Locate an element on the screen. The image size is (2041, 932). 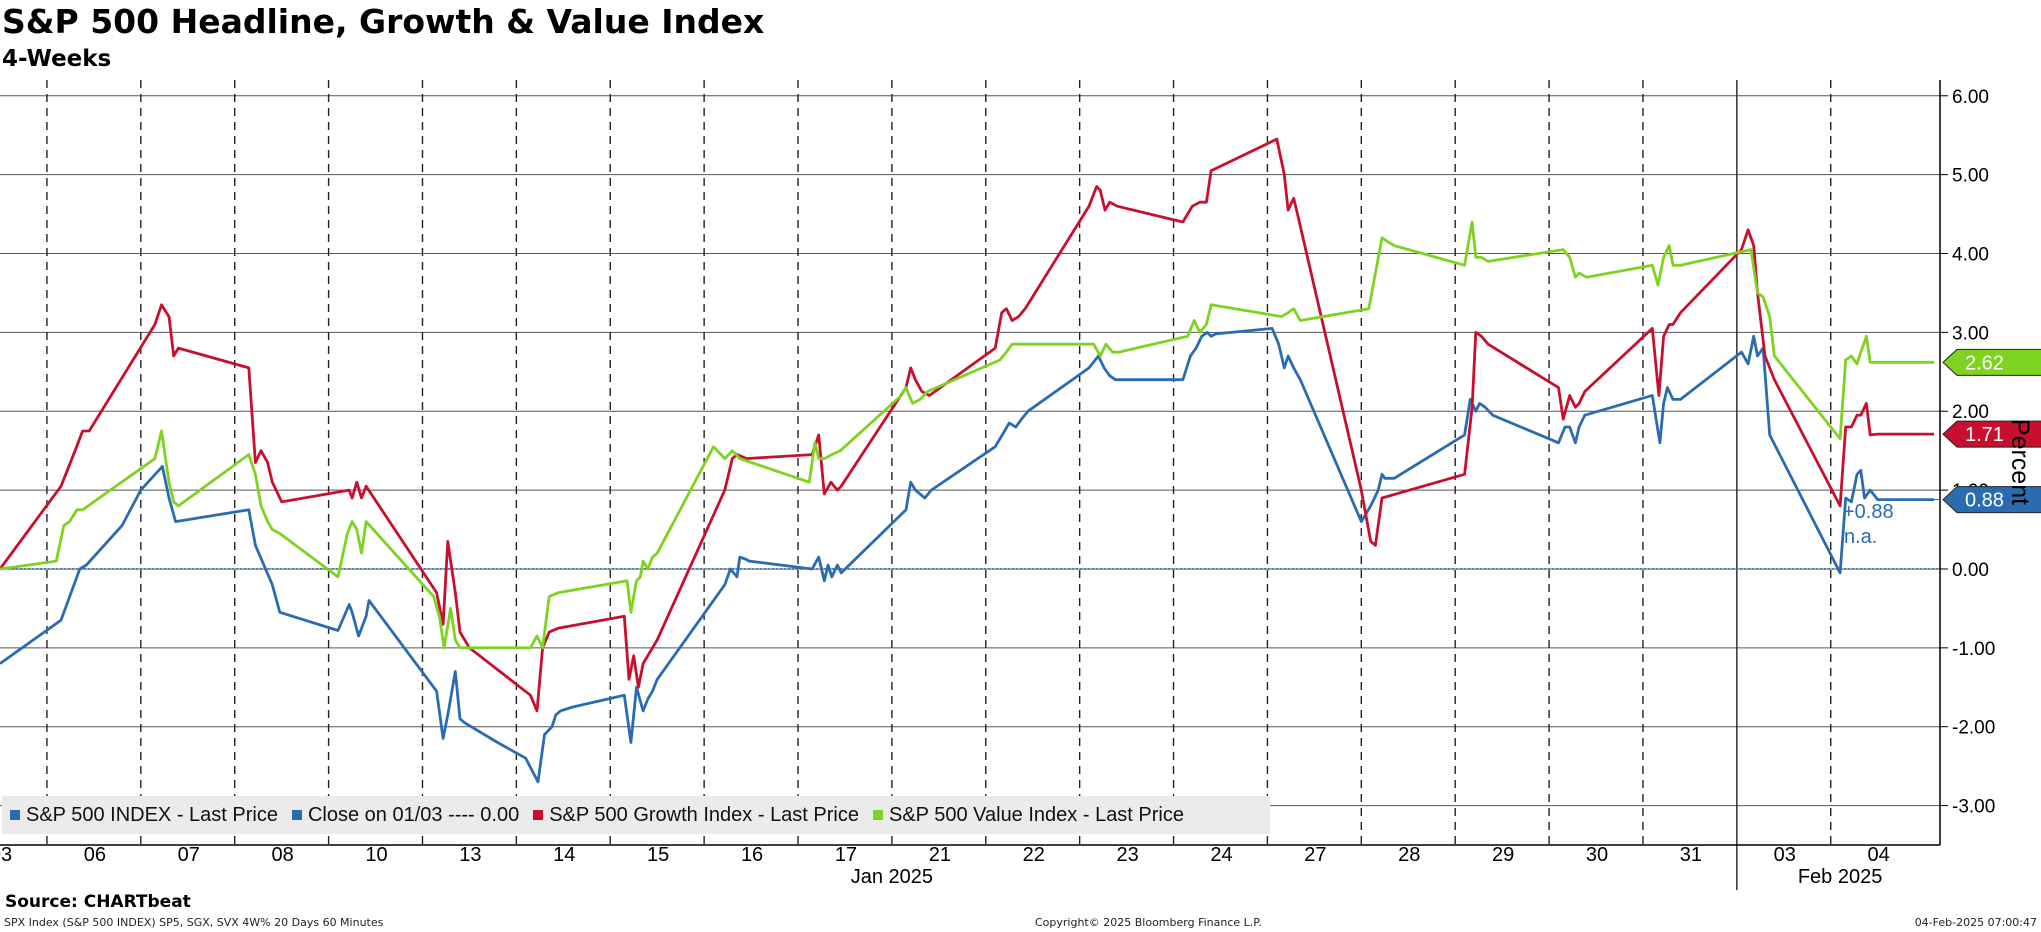
last-value-label: 0.88 is located at coordinates (1984, 501).